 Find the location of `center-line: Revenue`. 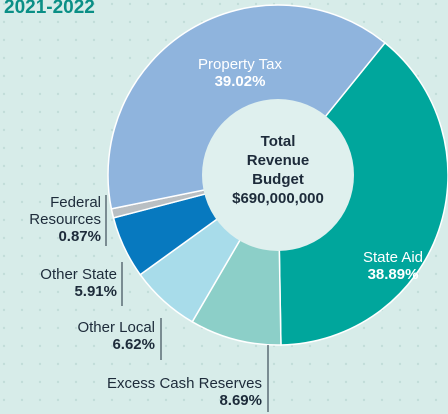

center-line: Revenue is located at coordinates (278, 160).